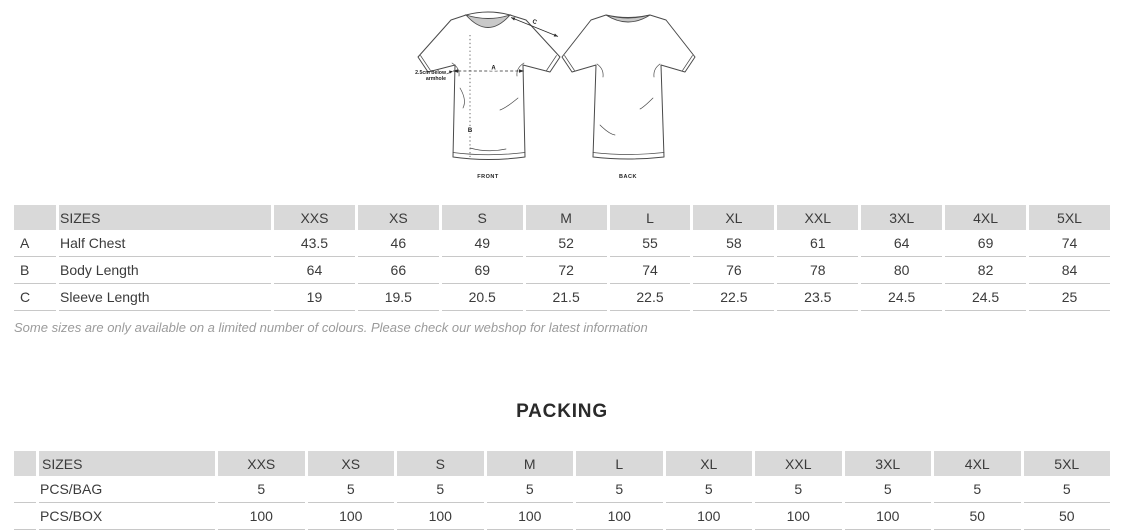 This screenshot has height=530, width=1124. What do you see at coordinates (127, 489) in the screenshot?
I see `row-label: PCS/BAG` at bounding box center [127, 489].